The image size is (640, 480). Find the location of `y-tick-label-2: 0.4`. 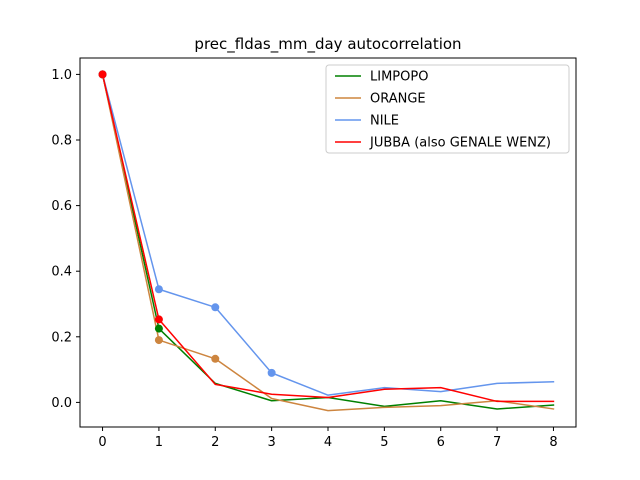

y-tick-label-2: 0.4 is located at coordinates (61, 272).